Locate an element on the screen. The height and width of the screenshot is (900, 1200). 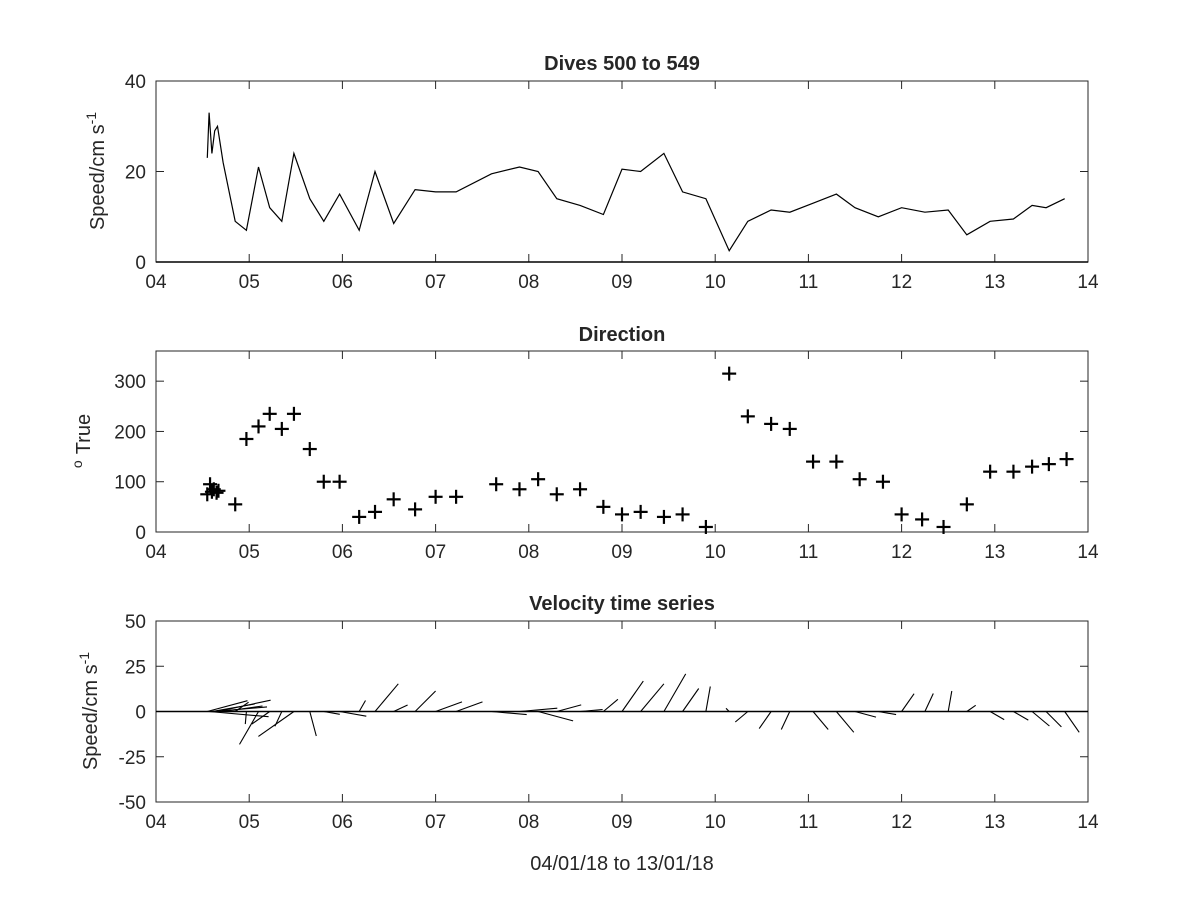
velocity-series is located at coordinates (622, 709).